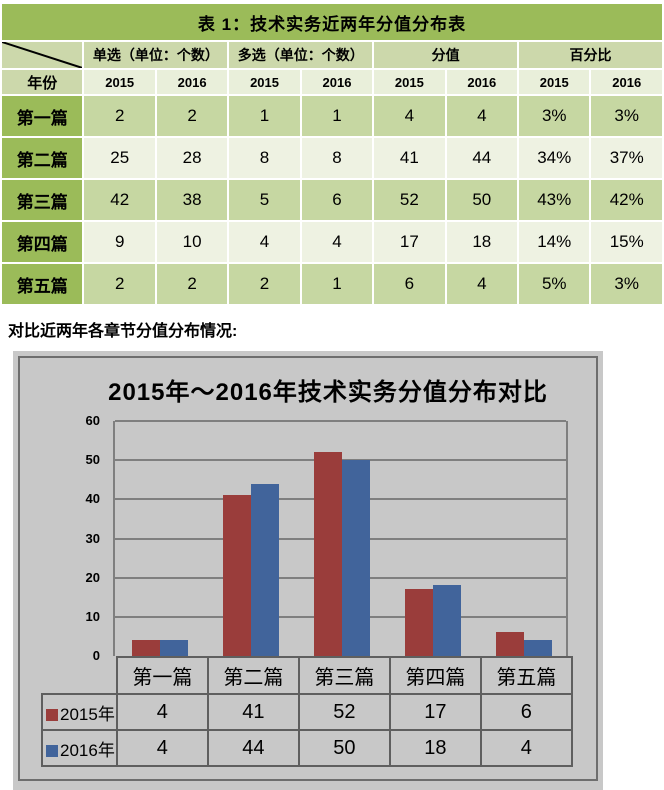 The height and width of the screenshot is (790, 664). What do you see at coordinates (92, 616) in the screenshot?
I see `y-axis-label: 10` at bounding box center [92, 616].